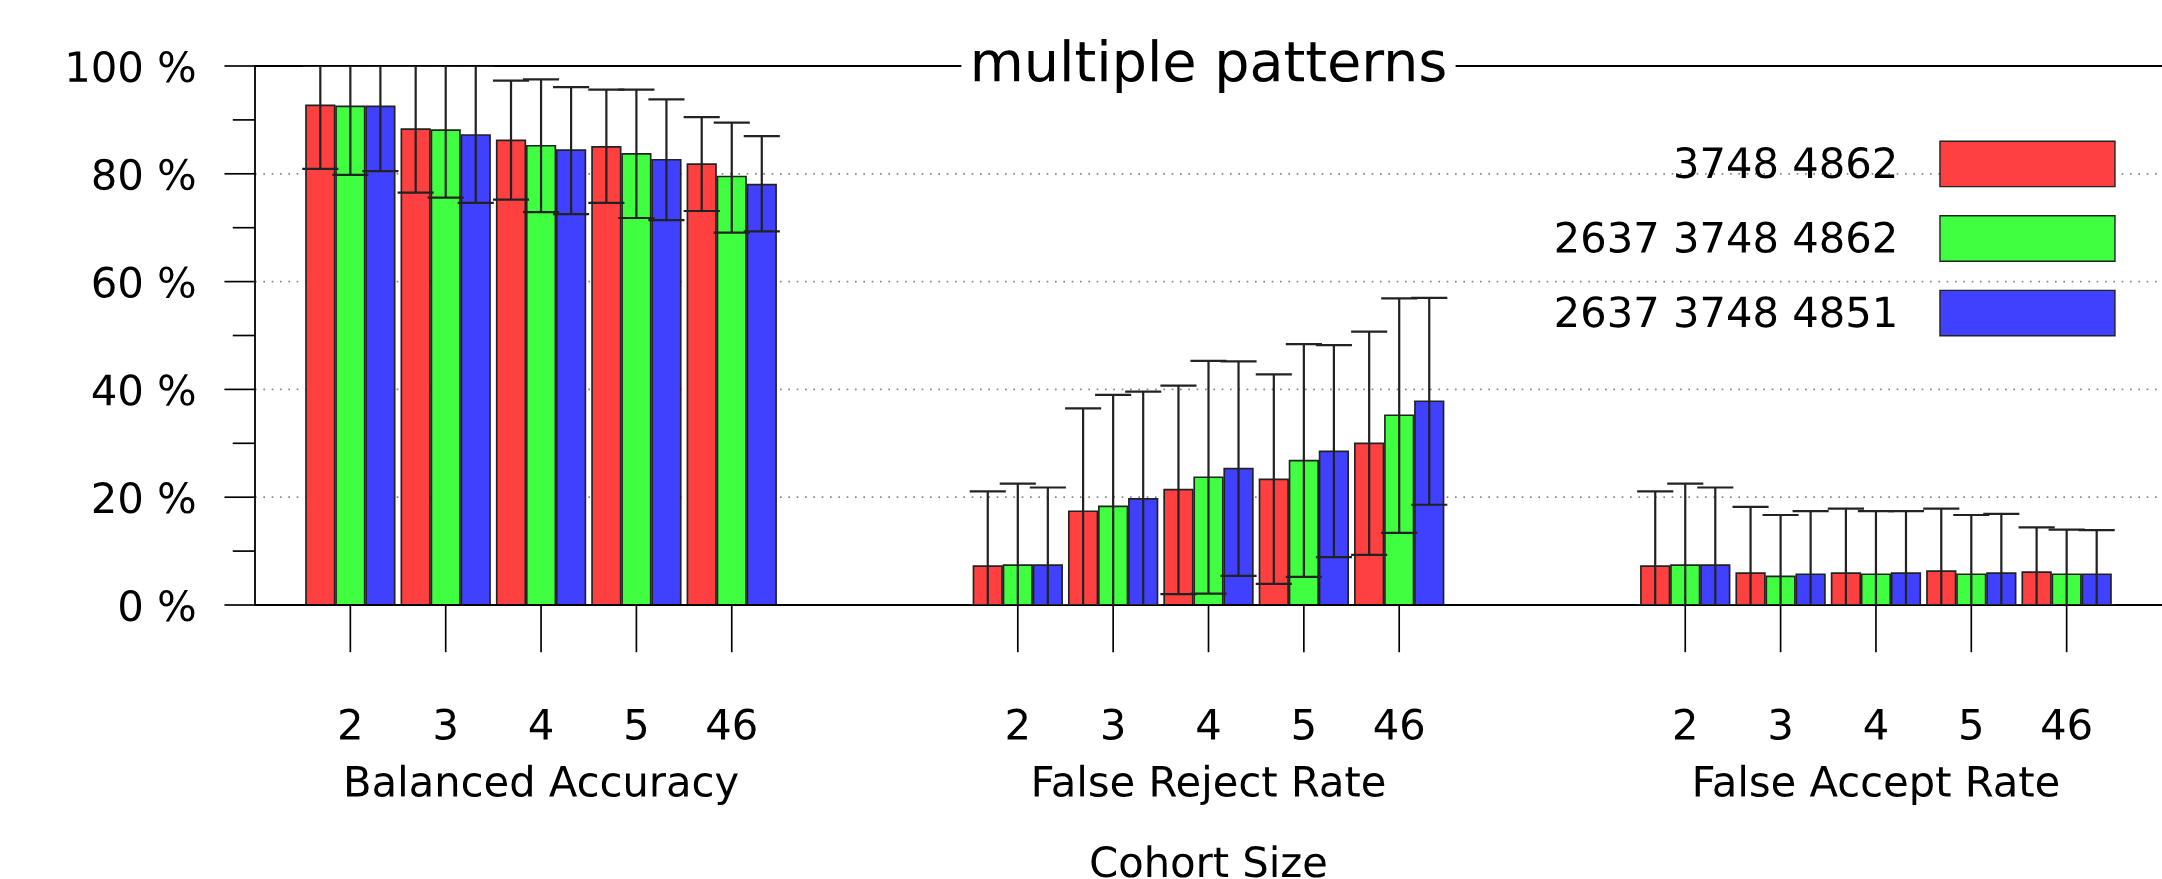 This screenshot has width=2162, height=879. I want to click on y-tick-label: 0 %, so click(157, 605).